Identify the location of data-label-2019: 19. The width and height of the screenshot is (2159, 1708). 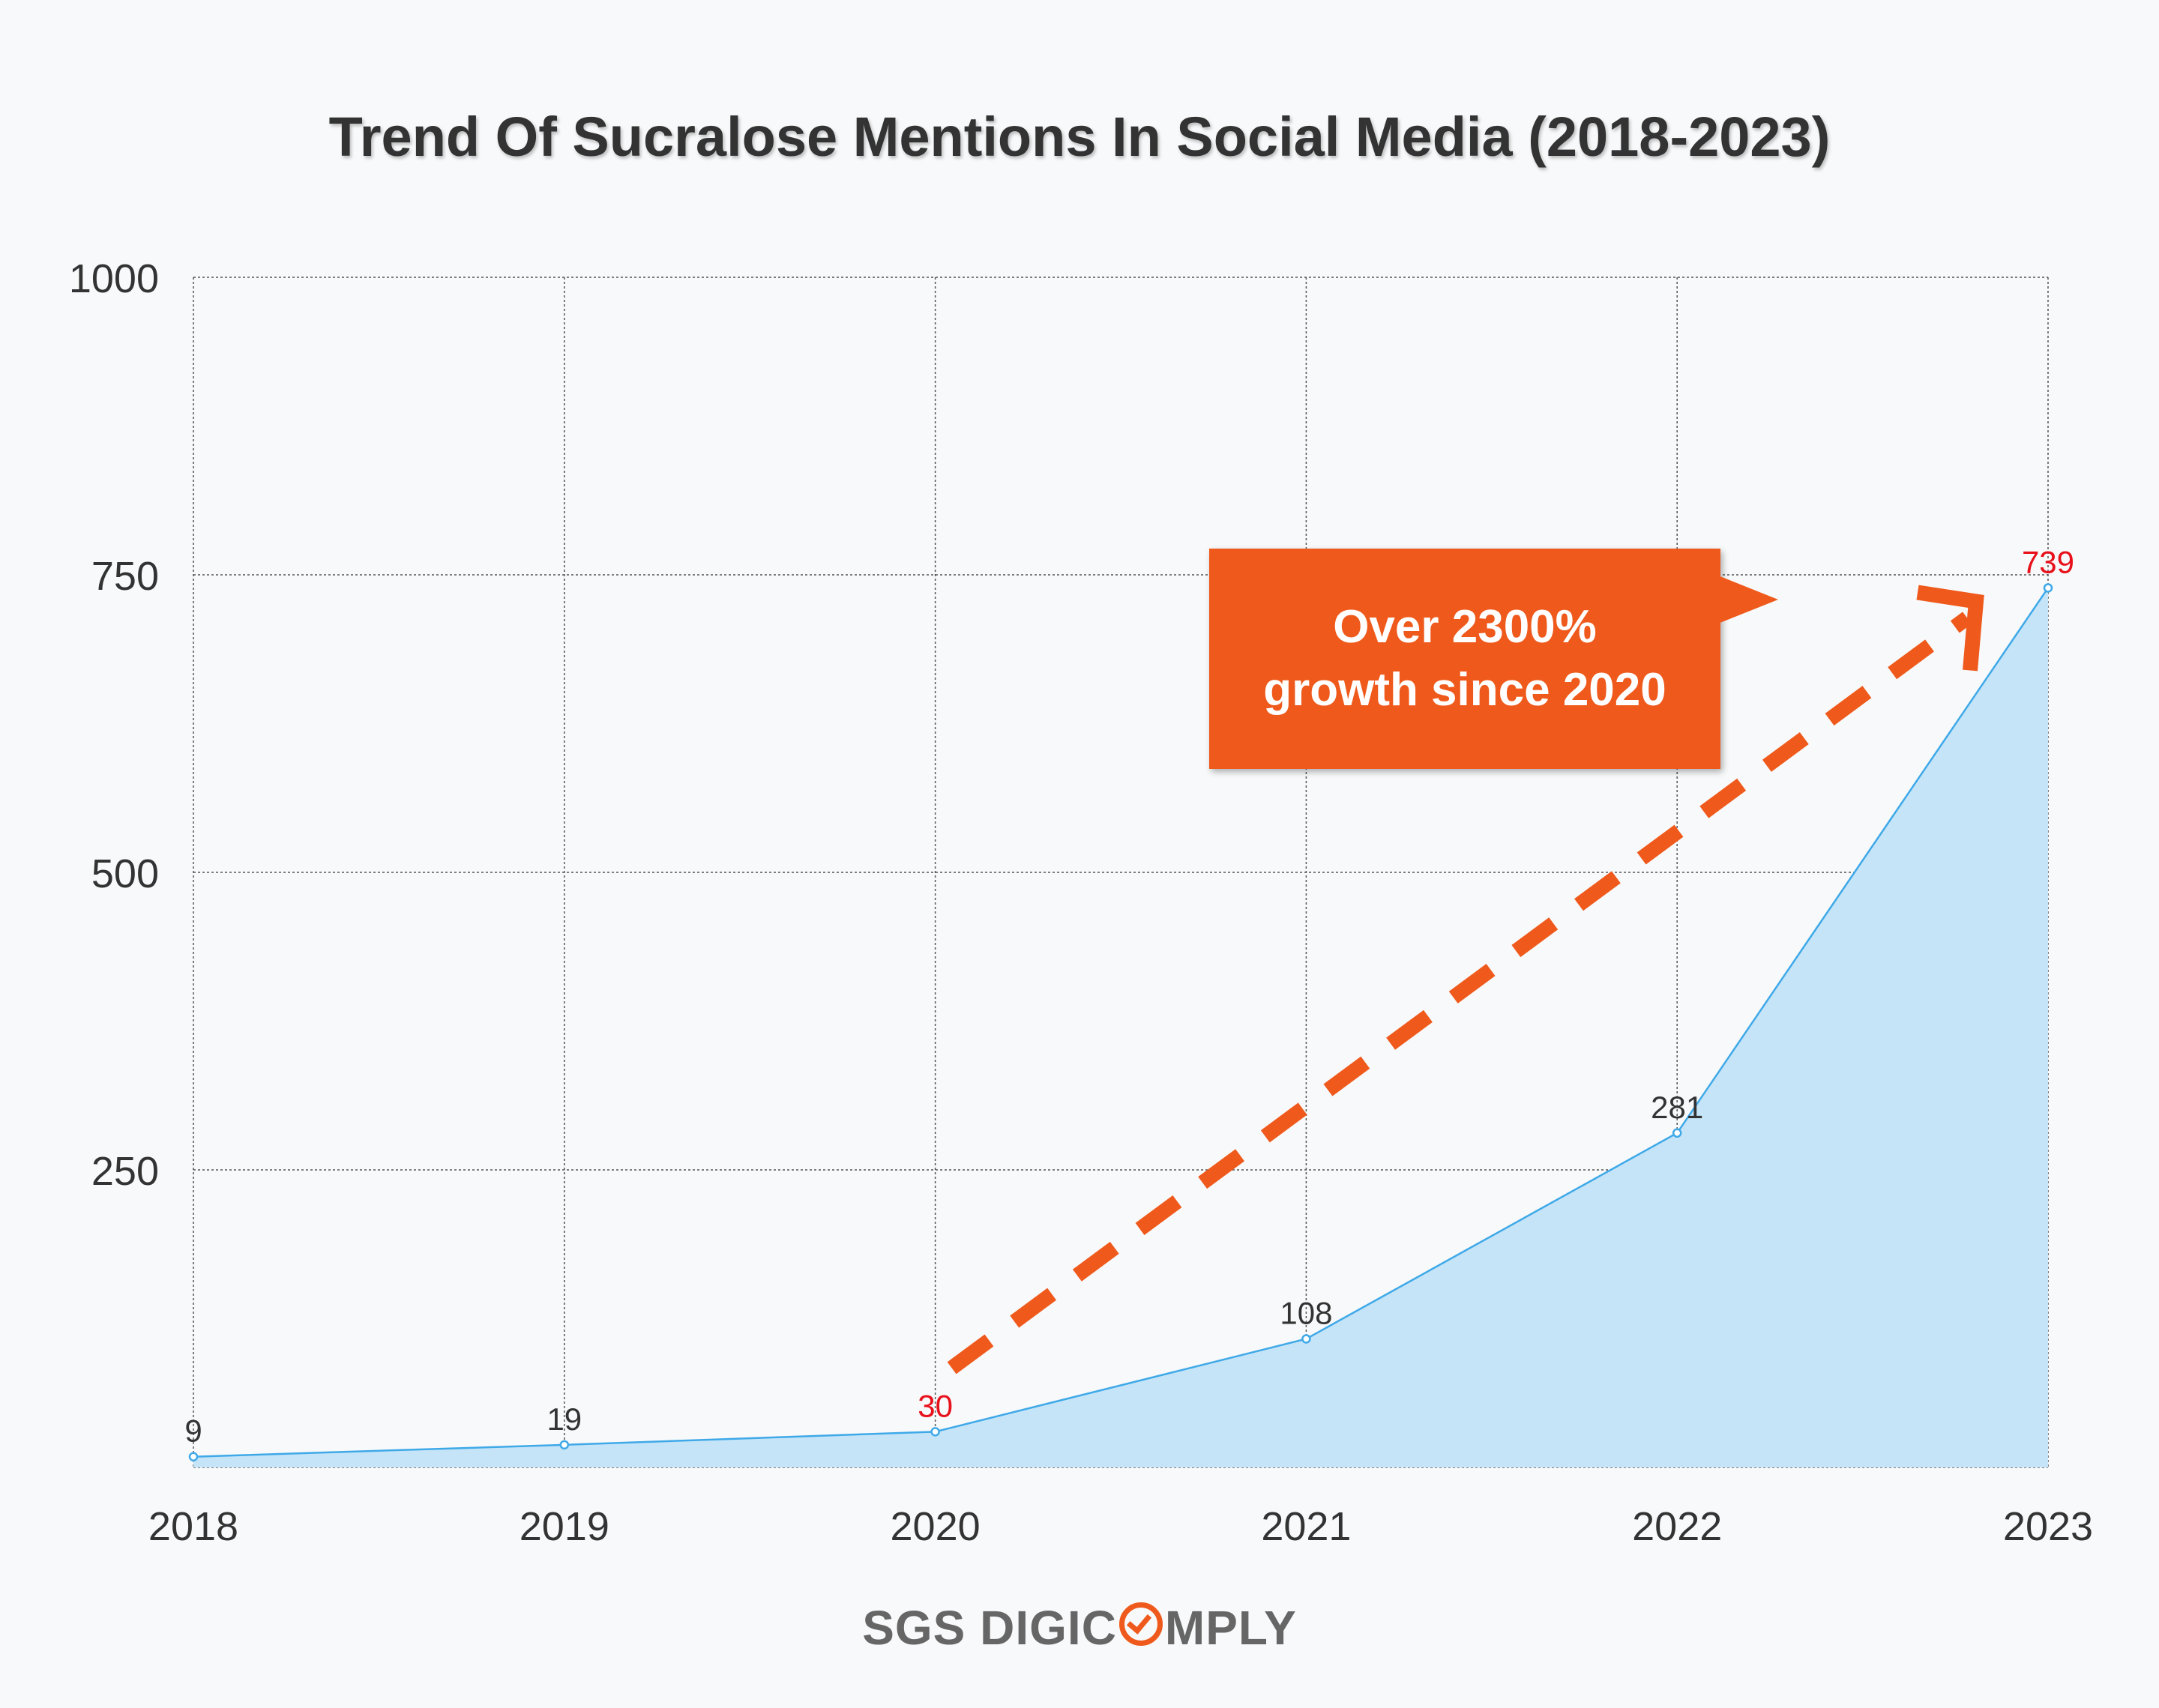
(564, 1419).